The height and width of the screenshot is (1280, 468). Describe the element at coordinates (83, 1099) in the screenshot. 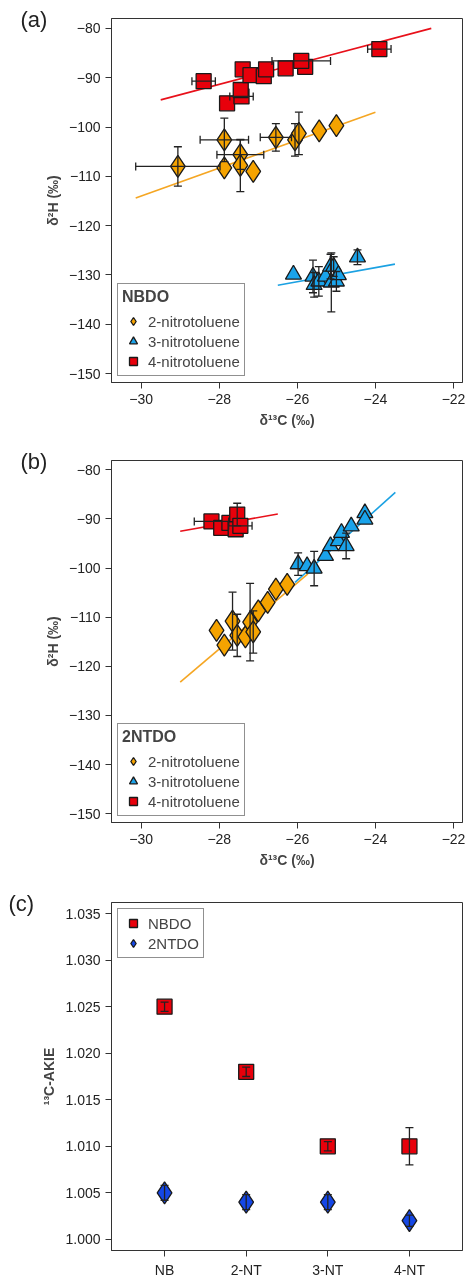

I see `y-tick-label: 1.015` at that location.